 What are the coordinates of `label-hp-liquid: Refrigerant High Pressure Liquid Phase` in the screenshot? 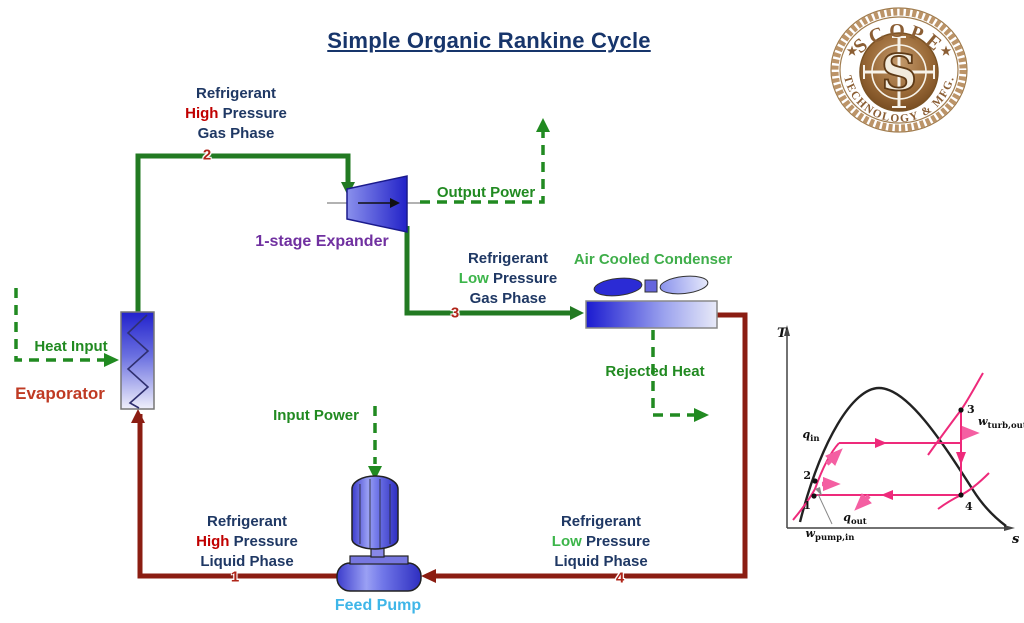 It's located at (247, 542).